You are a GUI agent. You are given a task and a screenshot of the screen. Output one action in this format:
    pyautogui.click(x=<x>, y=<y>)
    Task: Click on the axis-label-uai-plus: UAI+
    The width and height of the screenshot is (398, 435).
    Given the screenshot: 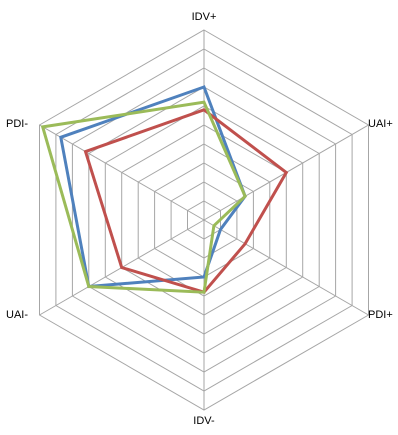 What is the action you would take?
    pyautogui.click(x=380, y=124)
    